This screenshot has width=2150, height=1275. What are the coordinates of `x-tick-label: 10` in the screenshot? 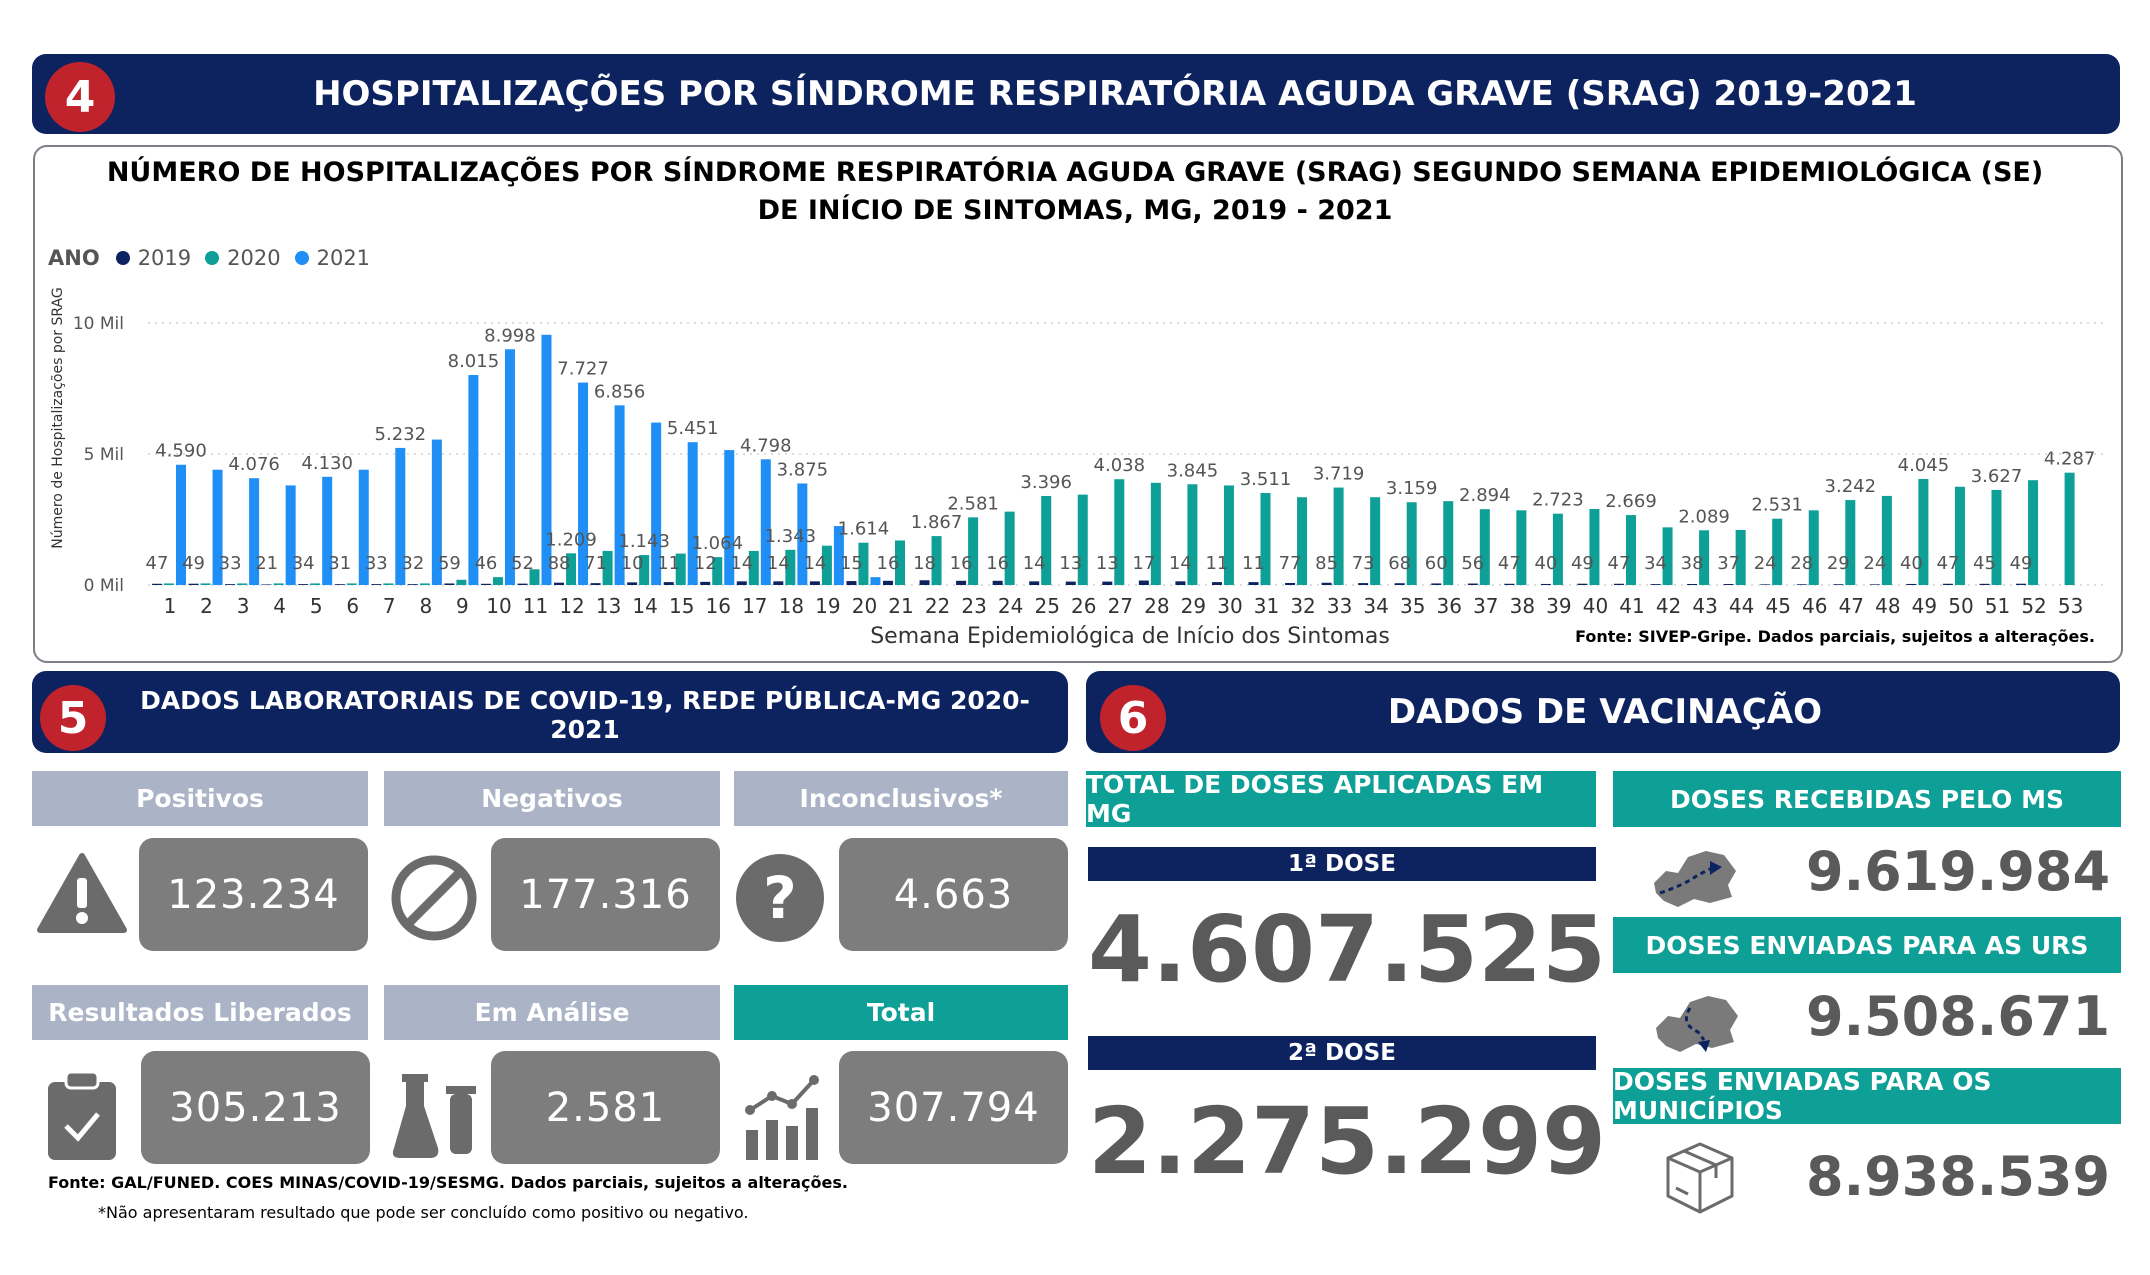 It's located at (498, 606).